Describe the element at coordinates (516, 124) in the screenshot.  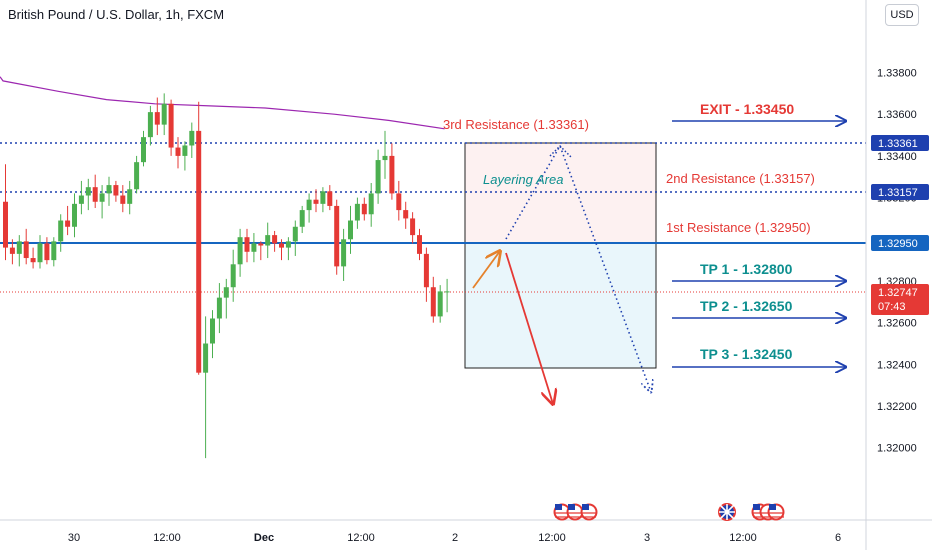
I see `3rd-resistance-label: 3rd Resistance (1.33361)` at that location.